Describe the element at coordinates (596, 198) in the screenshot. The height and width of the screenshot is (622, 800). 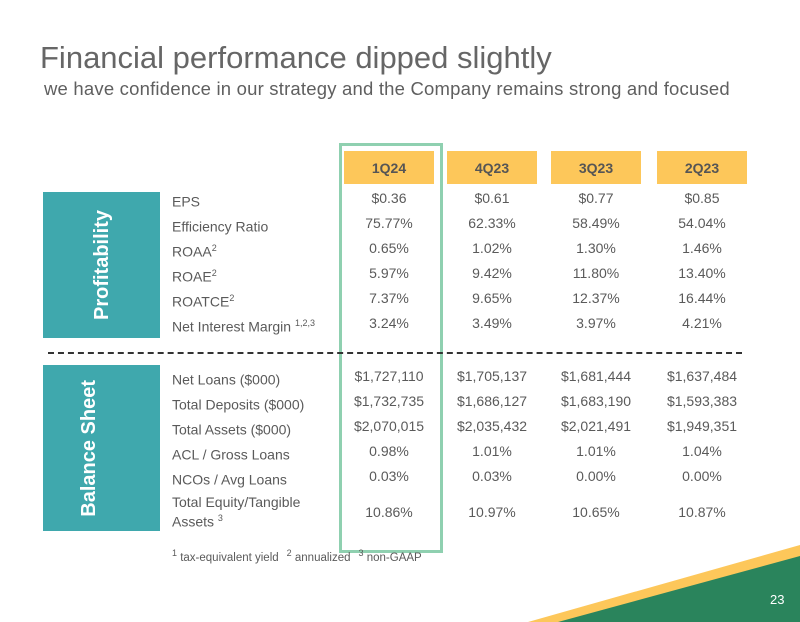
I see `cell-value: $0.77` at that location.